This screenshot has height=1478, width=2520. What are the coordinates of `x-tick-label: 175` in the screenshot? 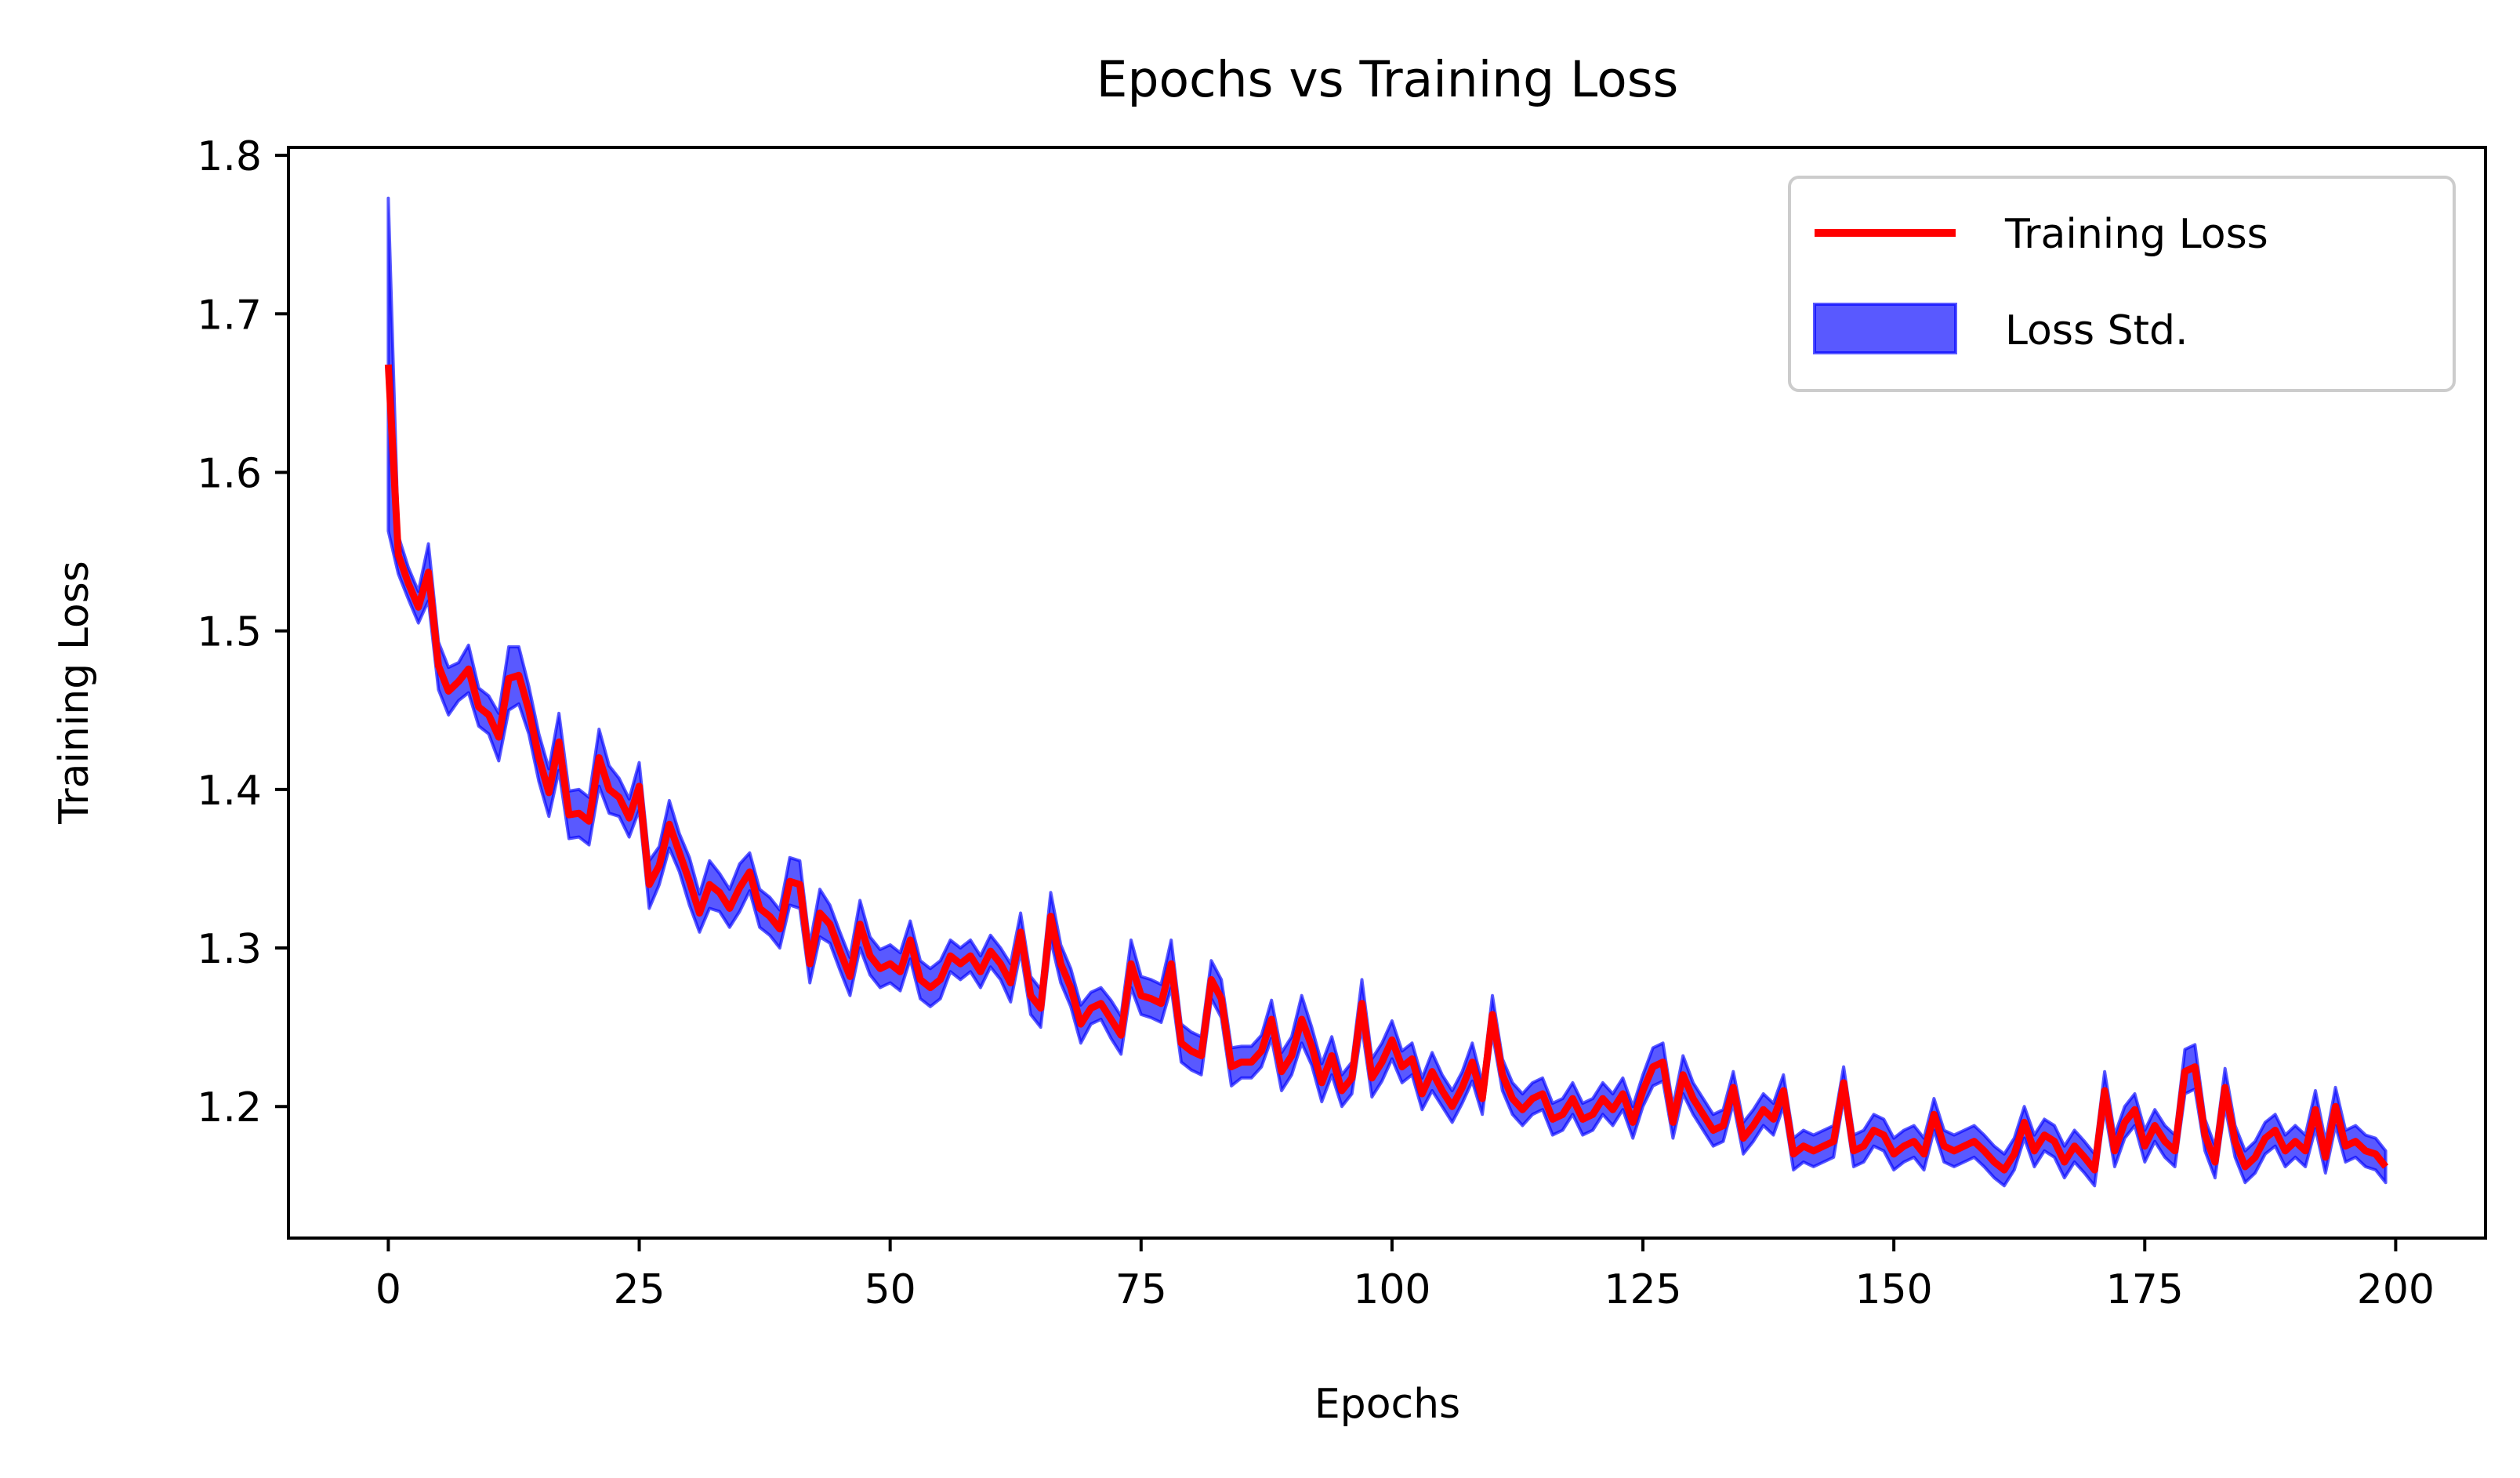 It's located at (2145, 1289).